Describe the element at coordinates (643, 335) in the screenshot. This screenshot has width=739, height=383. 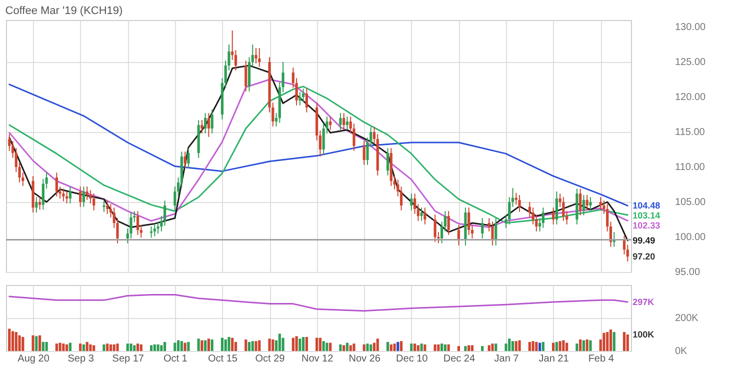
I see `annotation: 100K` at that location.